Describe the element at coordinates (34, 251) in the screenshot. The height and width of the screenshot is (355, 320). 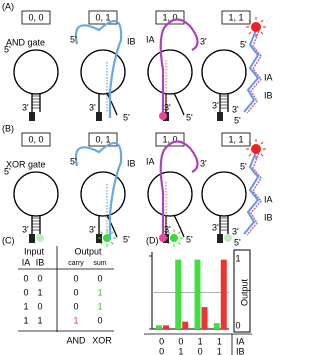
I see `table-header: Input` at that location.